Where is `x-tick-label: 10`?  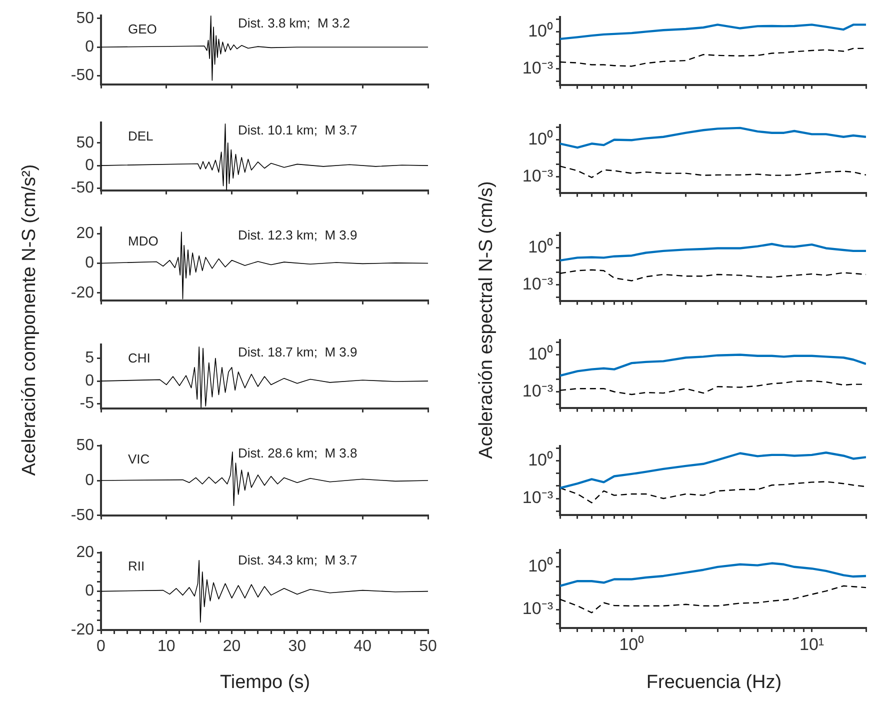 x-tick-label: 10 is located at coordinates (167, 647).